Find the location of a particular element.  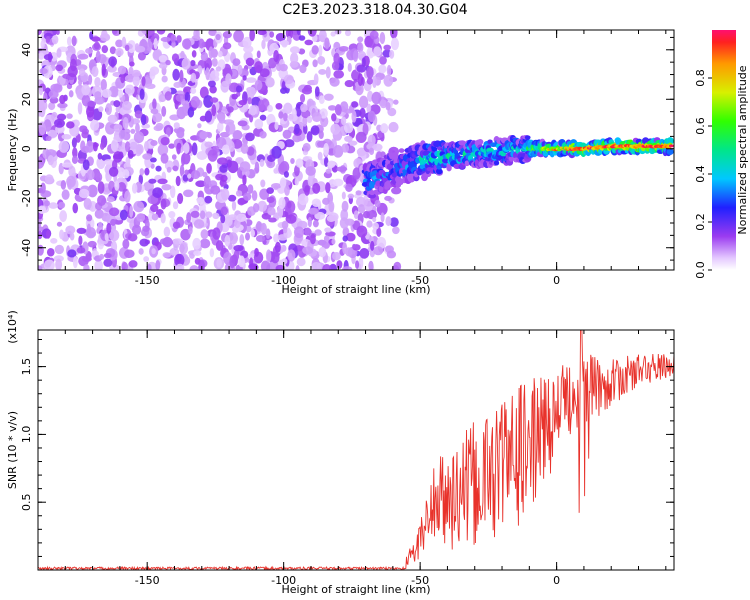

snr-y-axis-label: SNR (10 * v/v) is located at coordinates (12, 450).